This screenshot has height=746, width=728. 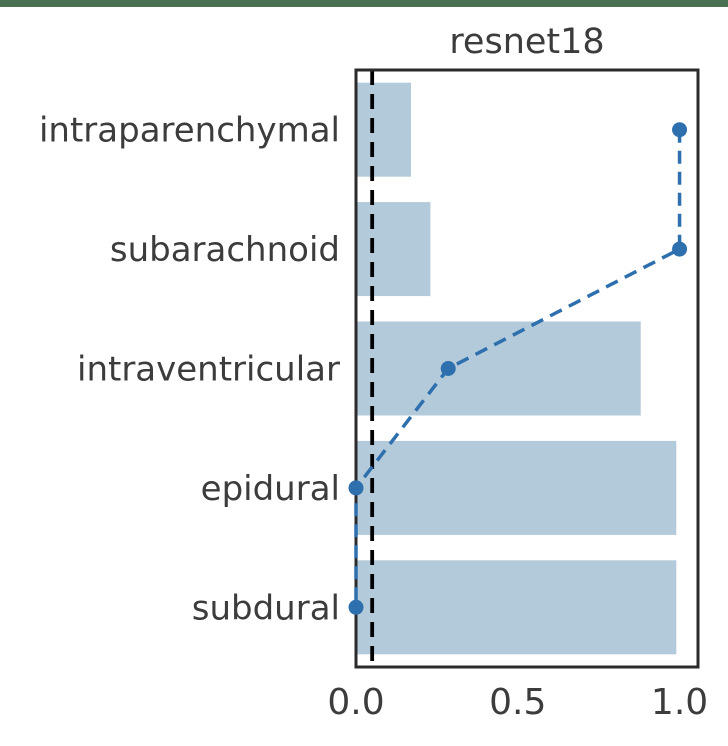 I want to click on y-tick-label-epidural: epidural, so click(x=270, y=489).